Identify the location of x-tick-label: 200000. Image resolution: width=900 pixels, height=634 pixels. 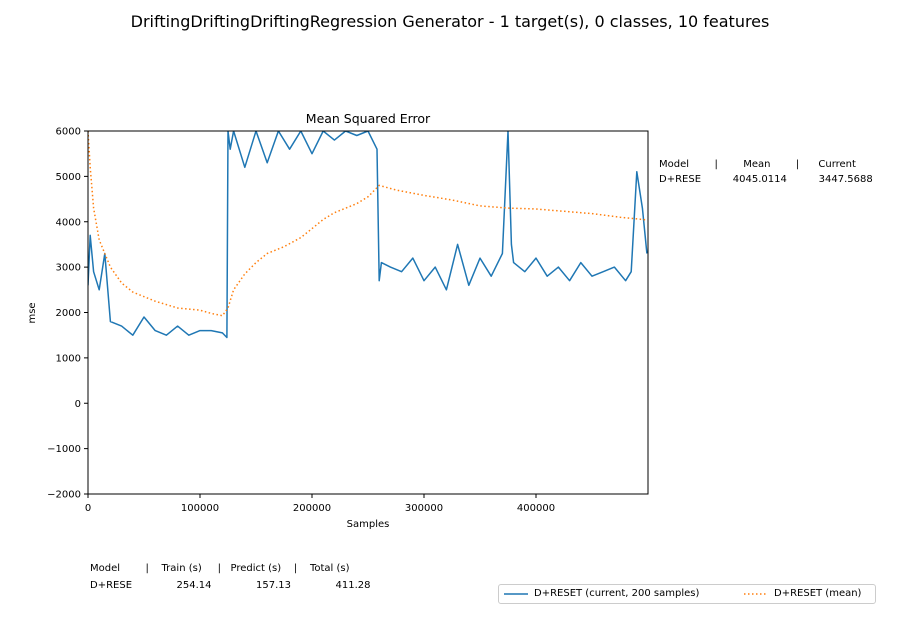
(312, 508).